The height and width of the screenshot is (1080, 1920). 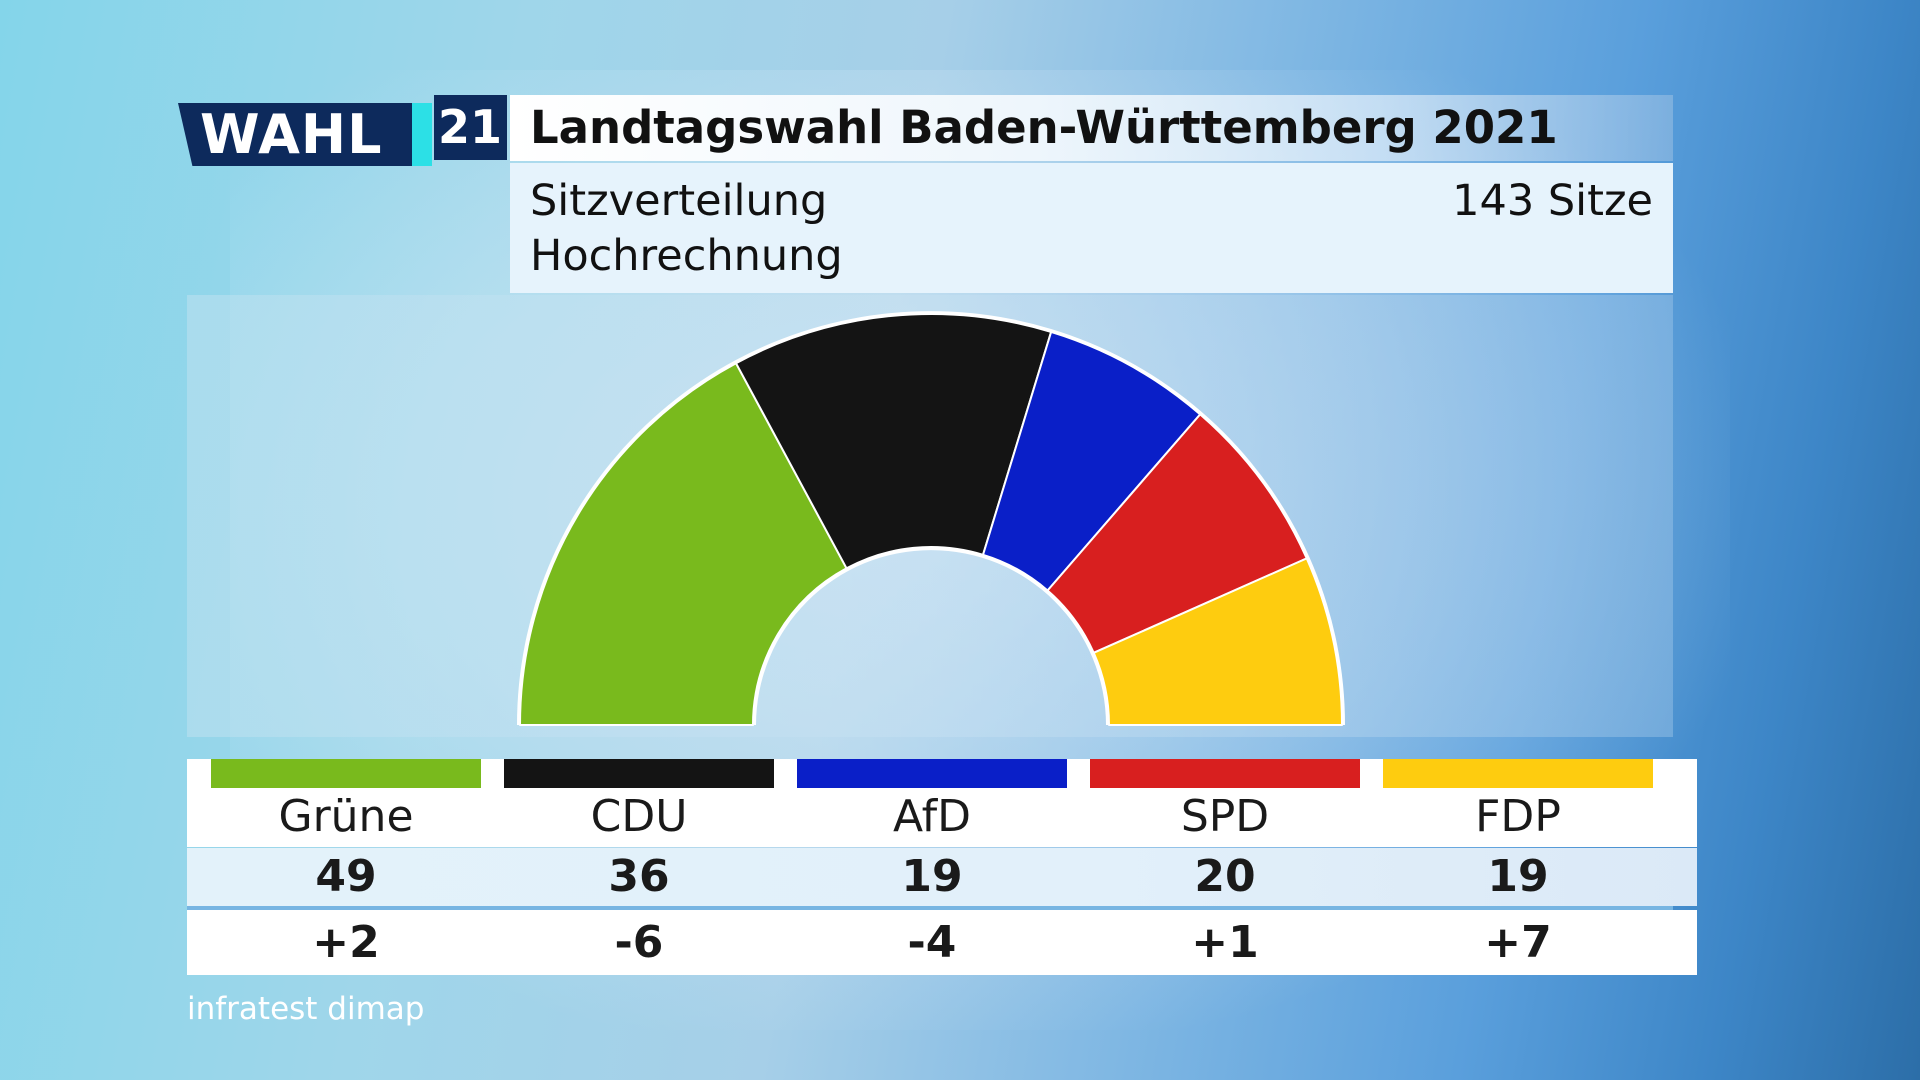 What do you see at coordinates (639, 942) in the screenshot?
I see `seat-change: -6` at bounding box center [639, 942].